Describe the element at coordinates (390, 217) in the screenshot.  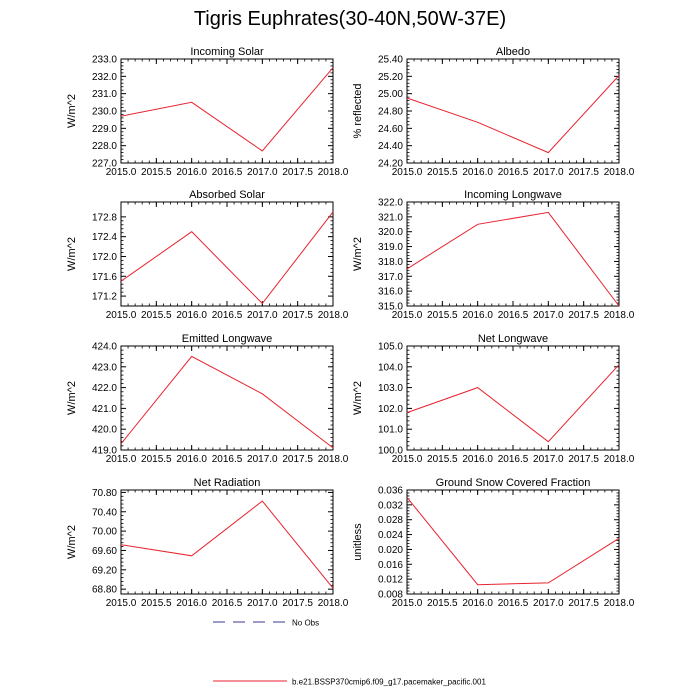
I see `y-tick-label: 321.0` at that location.